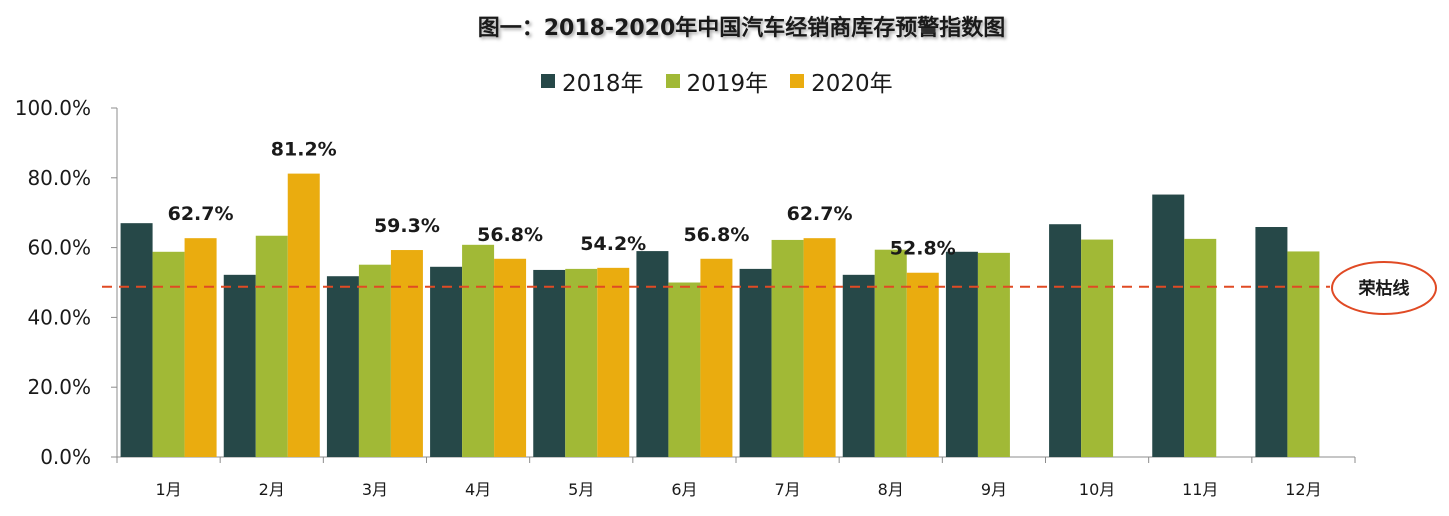 The width and height of the screenshot is (1449, 516). What do you see at coordinates (168, 354) in the screenshot?
I see `bar-2019年-1月` at bounding box center [168, 354].